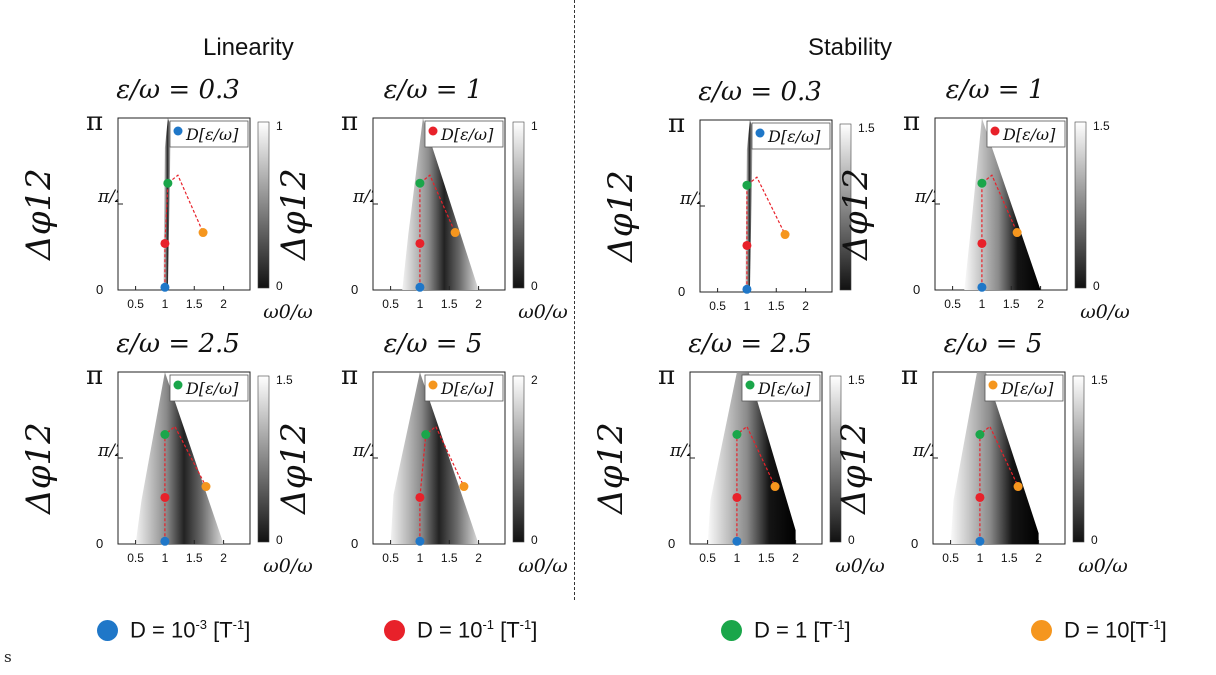 This screenshot has height=675, width=1216. I want to click on heatmap-region, so click(994, 458).